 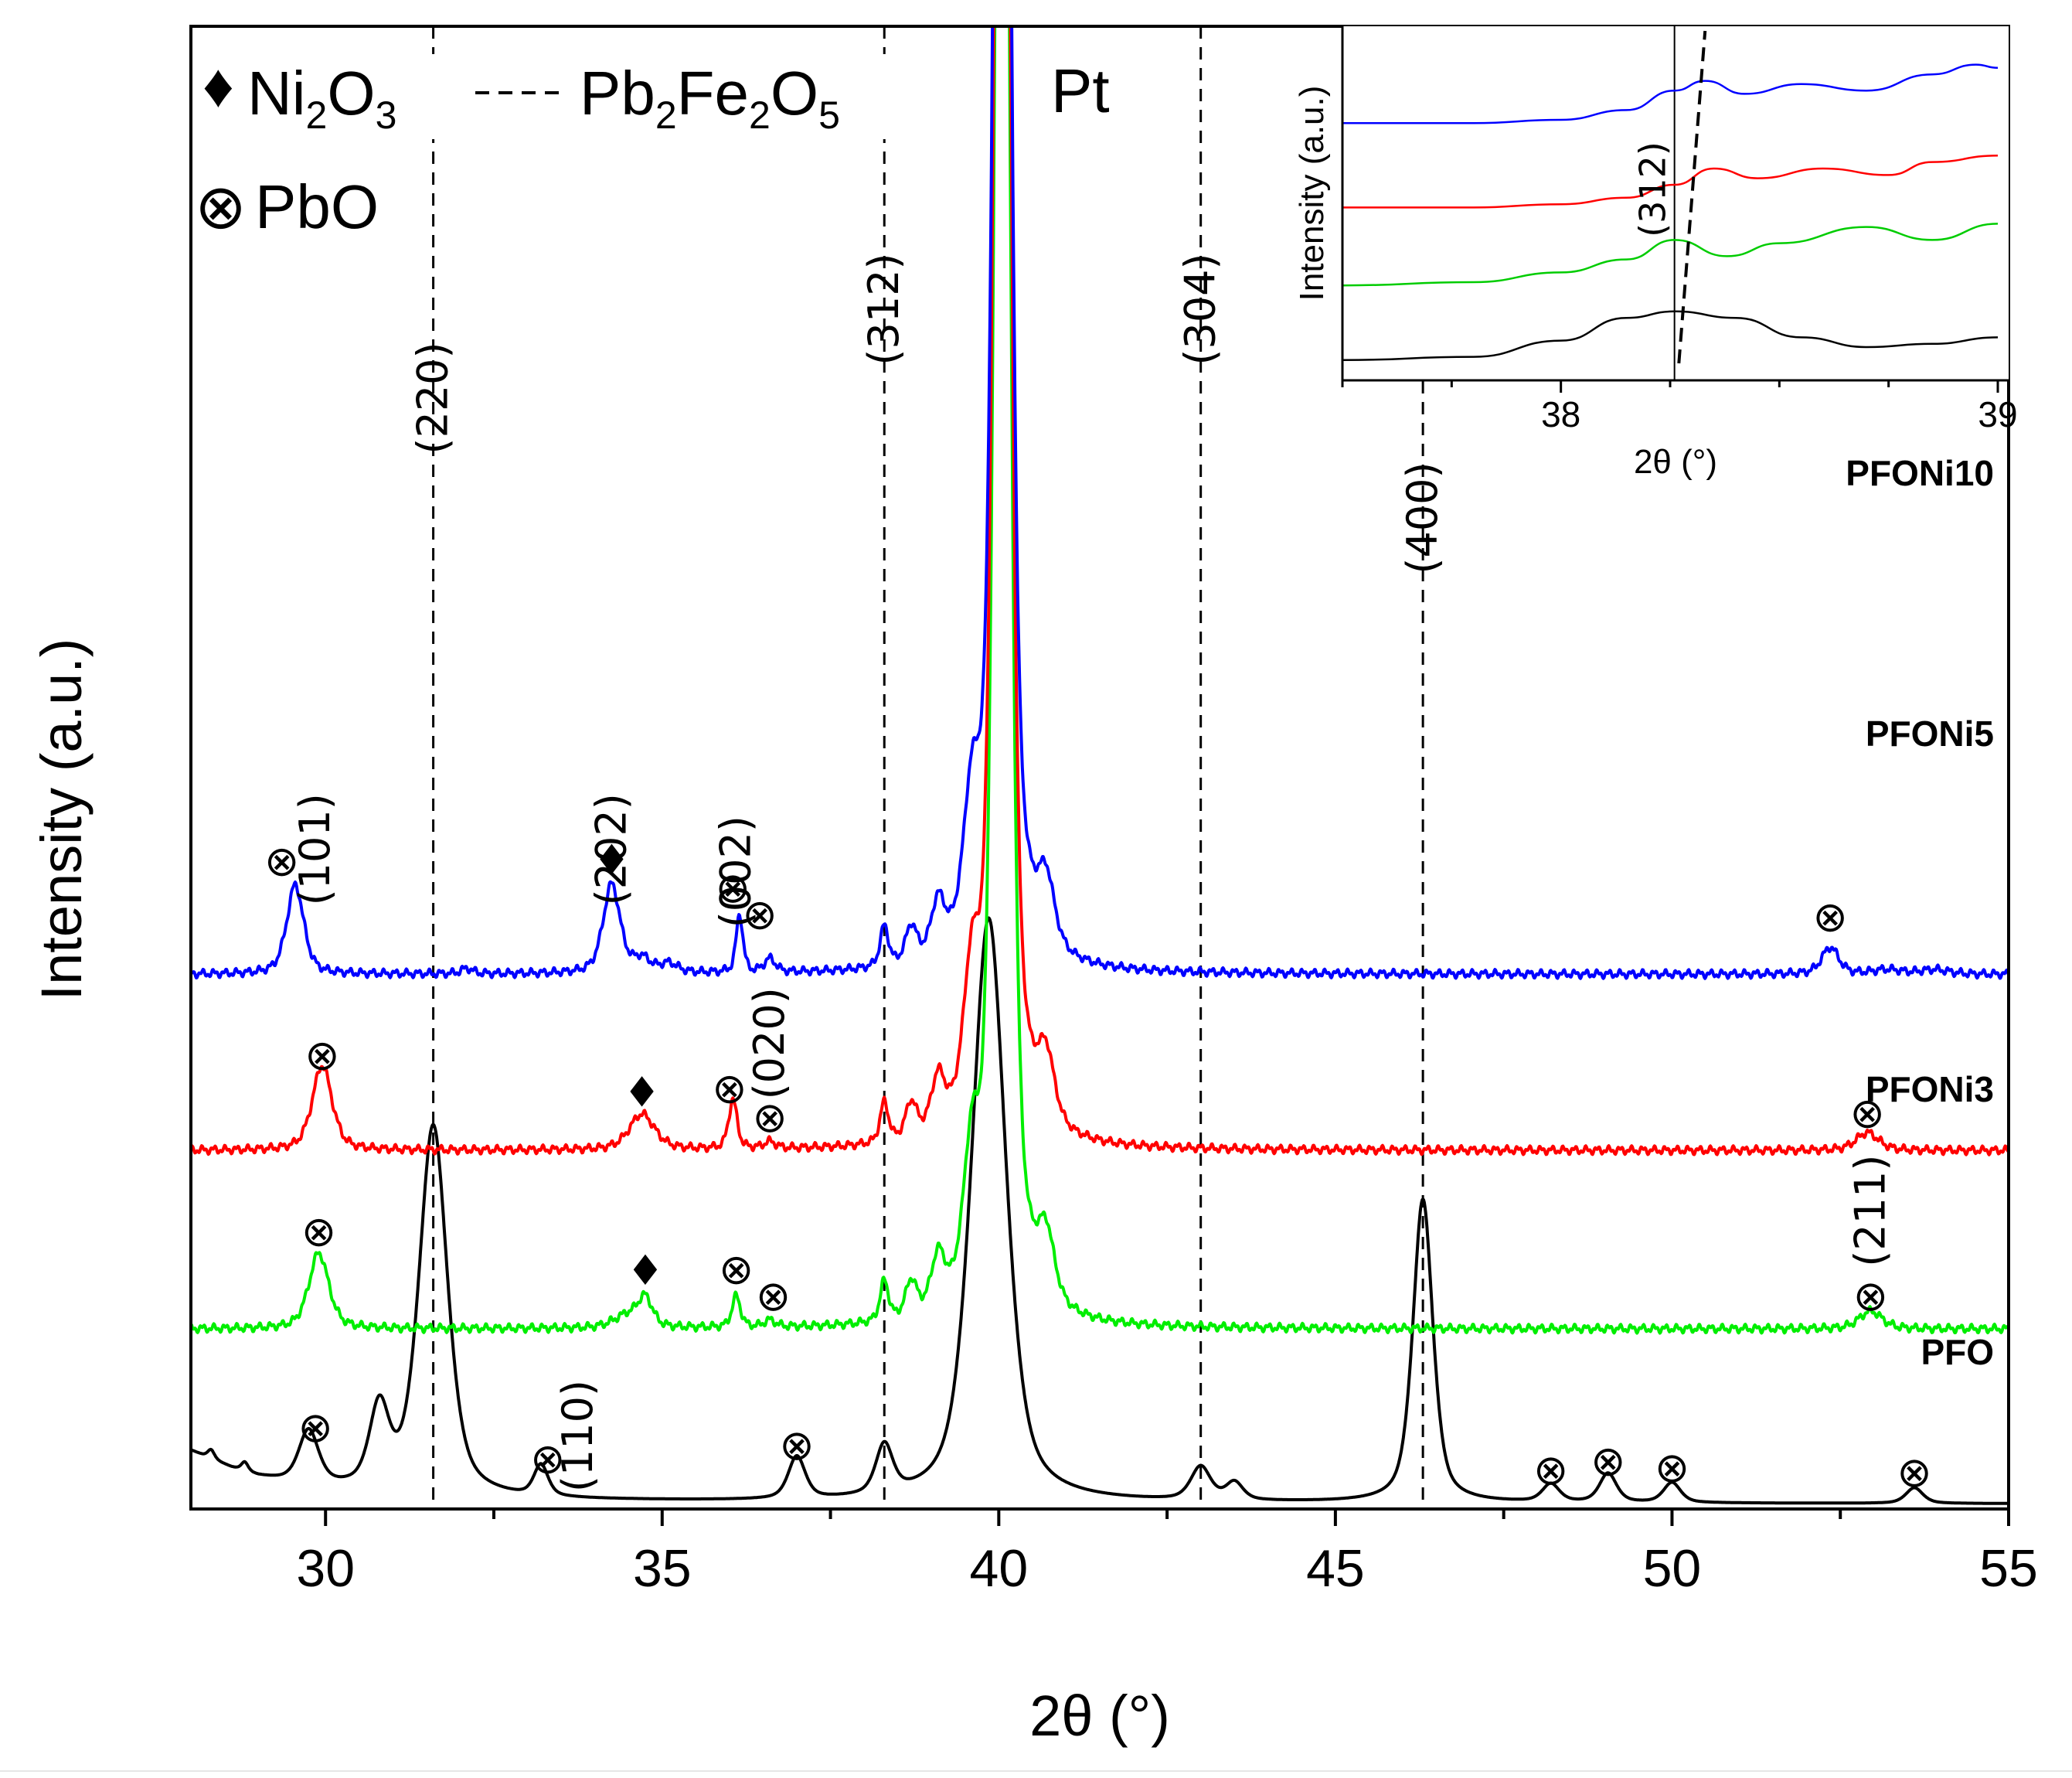 What do you see at coordinates (1679, 407) in the screenshot?
I see `inset-x-axis: 38 39` at bounding box center [1679, 407].